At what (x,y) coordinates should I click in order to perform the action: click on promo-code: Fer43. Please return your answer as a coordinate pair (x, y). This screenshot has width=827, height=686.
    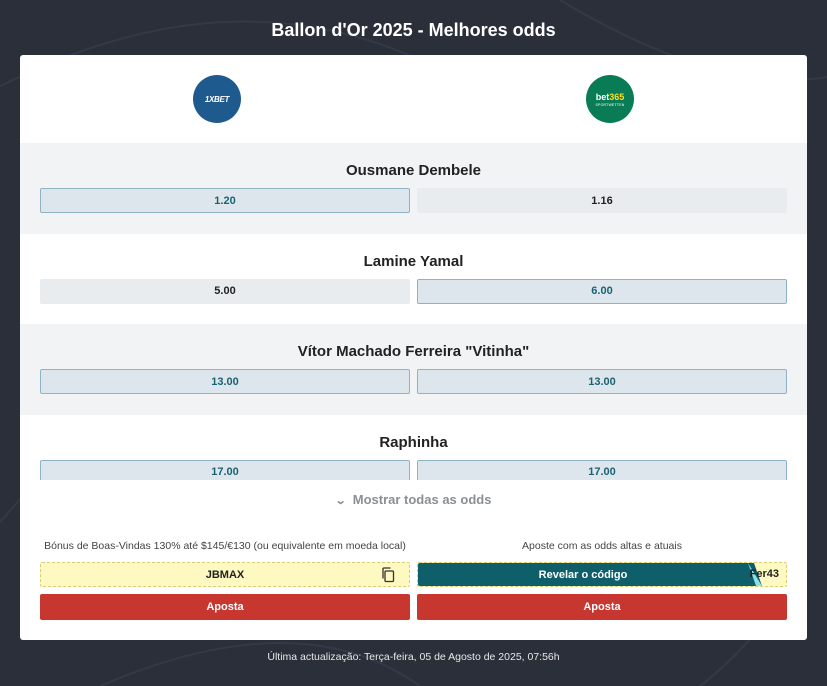
    Looking at the image, I should click on (764, 574).